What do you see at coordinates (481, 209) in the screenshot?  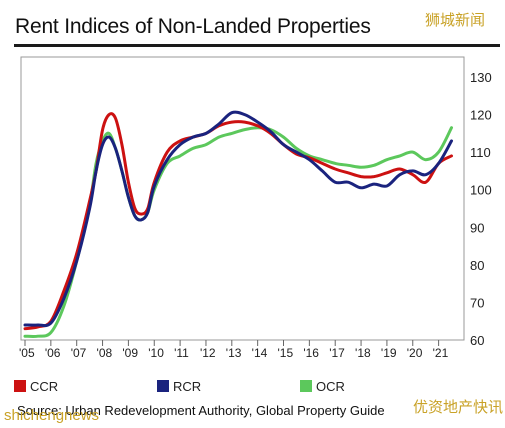 I see `y-axis: 60 70 80 90 100 110 120 130` at bounding box center [481, 209].